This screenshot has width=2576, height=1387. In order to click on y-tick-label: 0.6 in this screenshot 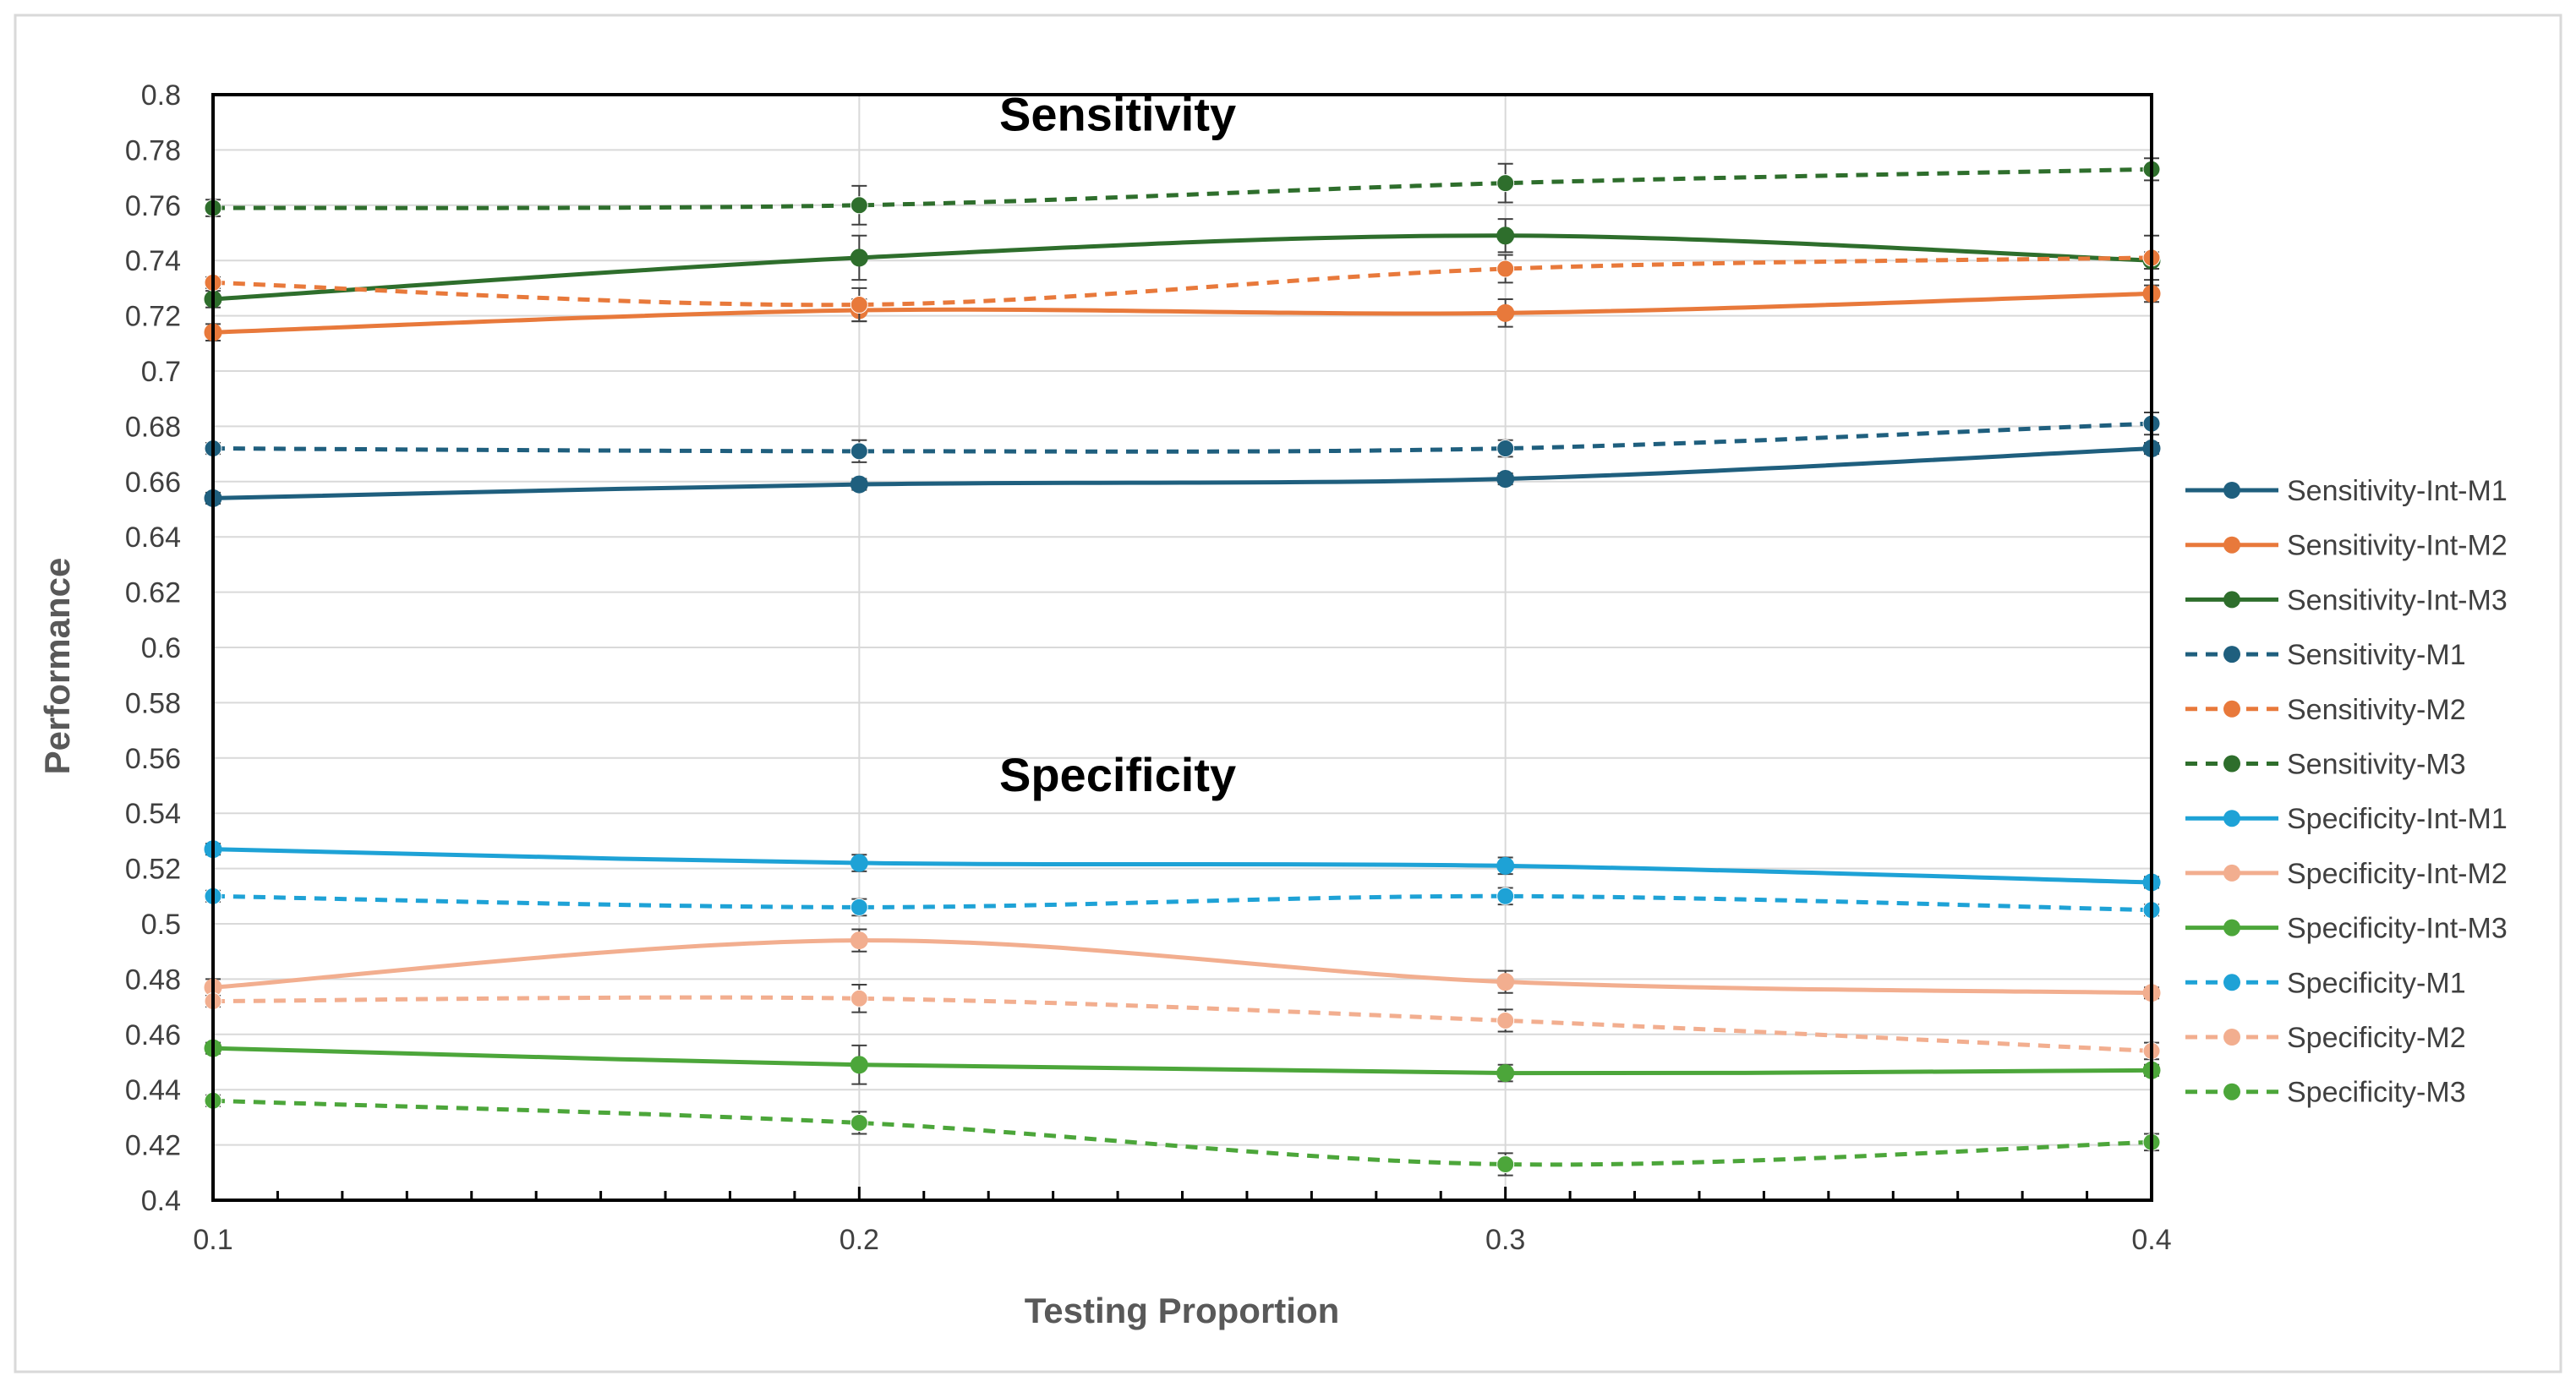, I will do `click(161, 648)`.